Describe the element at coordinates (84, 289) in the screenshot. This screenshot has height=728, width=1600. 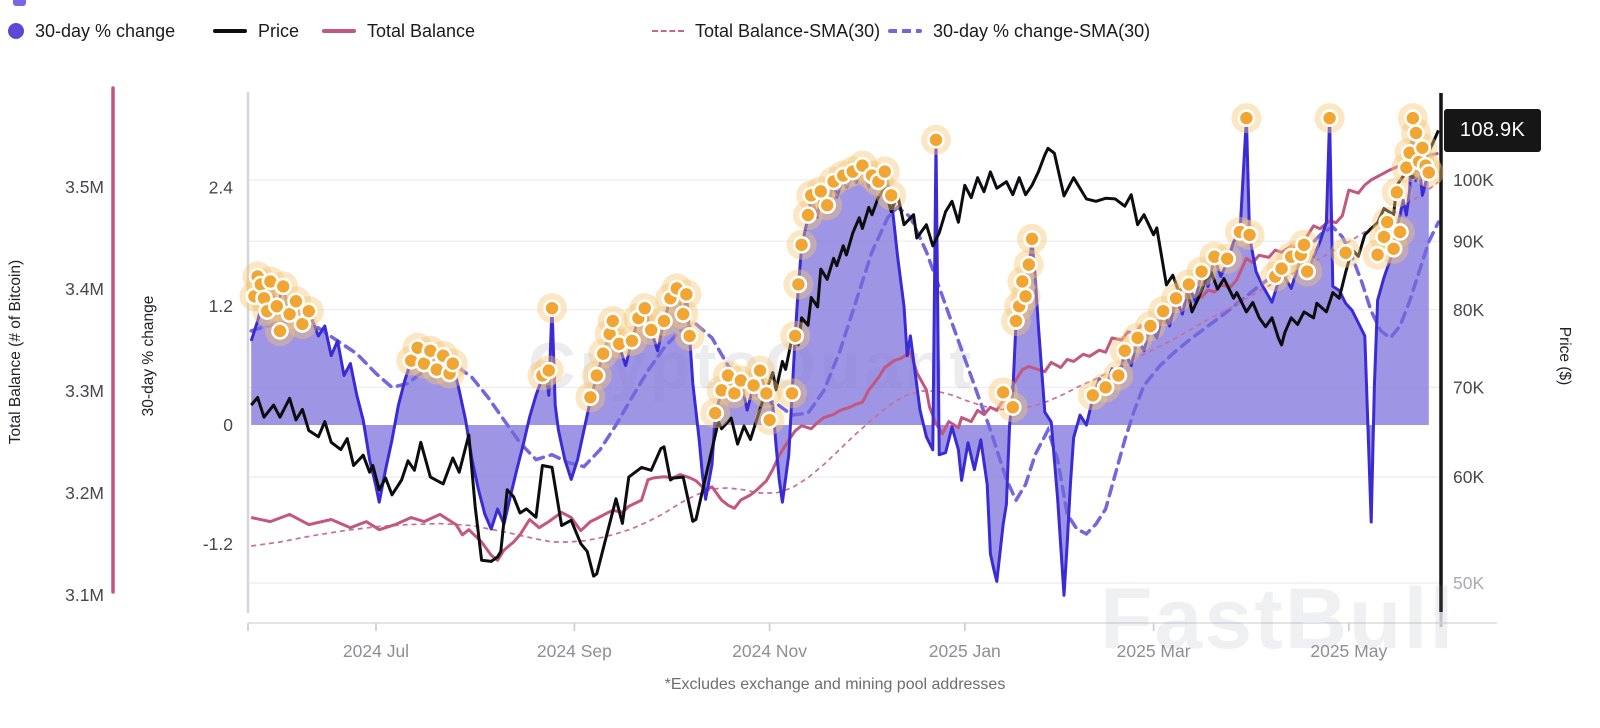
I see `balance-tick-label: 3.4M` at that location.